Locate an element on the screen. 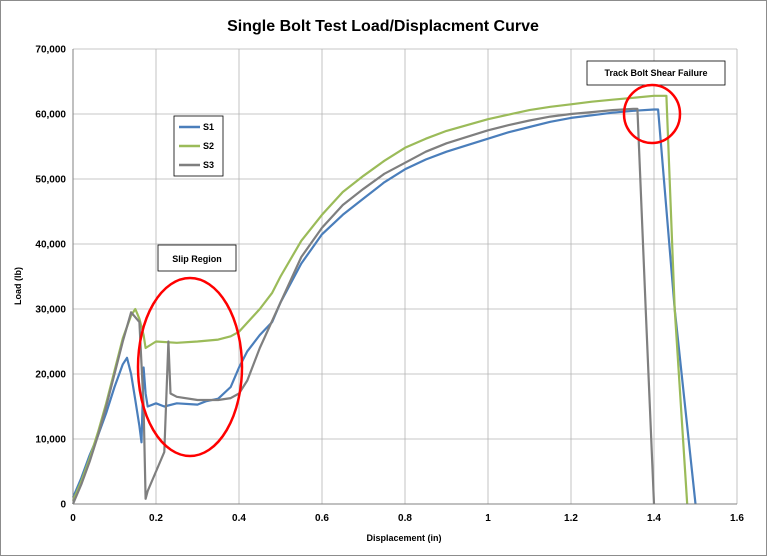  y-tick-label-0: 0 is located at coordinates (63, 505).